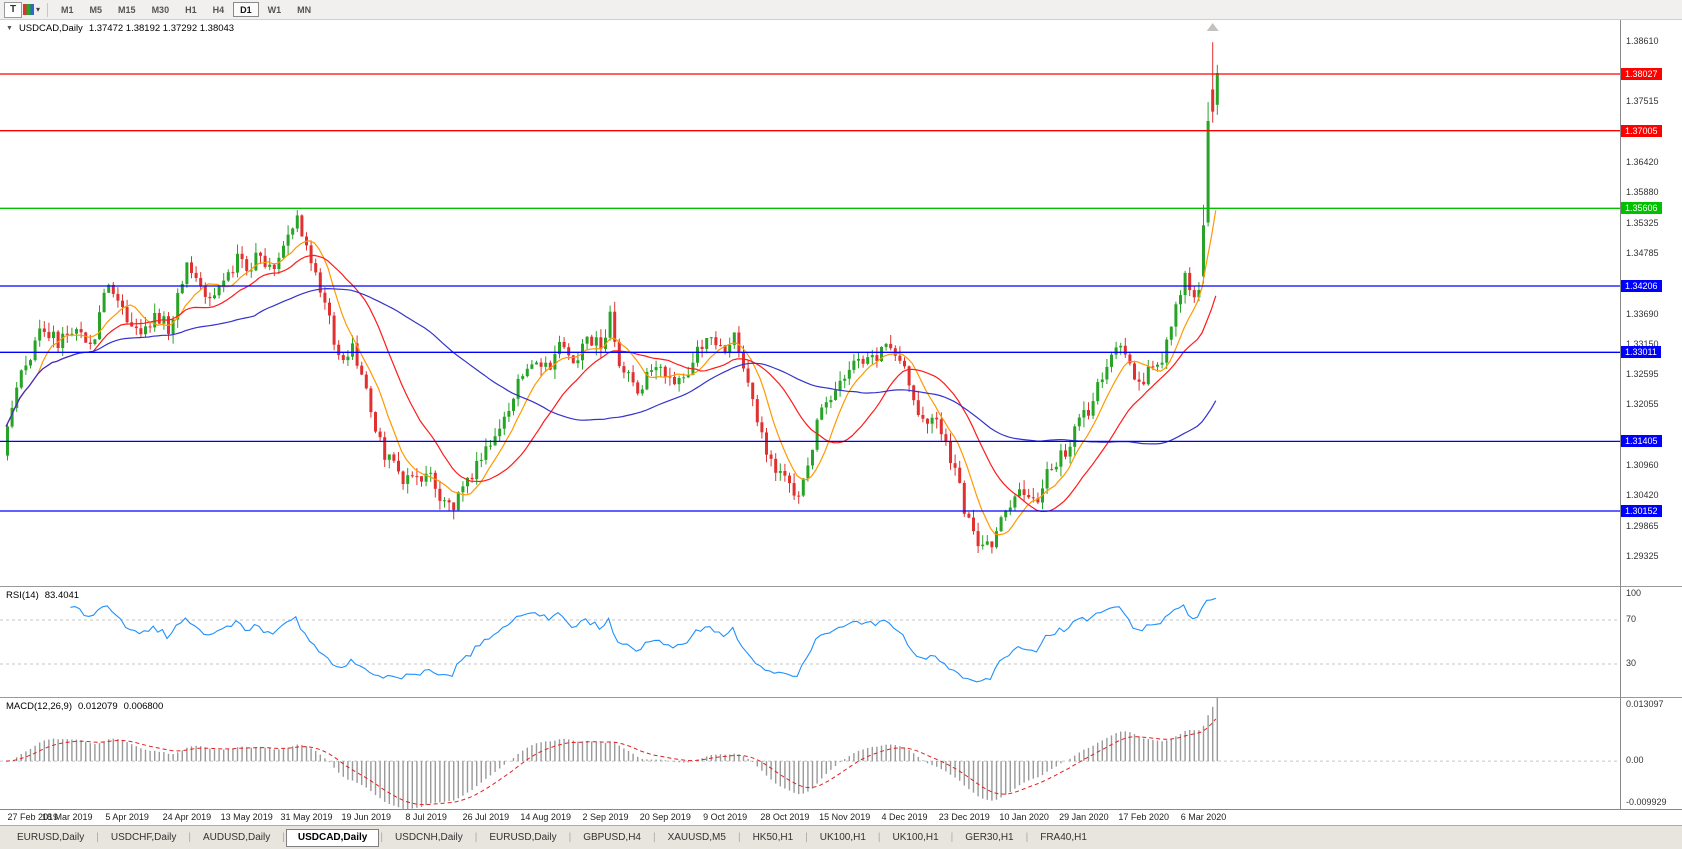 The width and height of the screenshot is (1682, 849). What do you see at coordinates (486, 817) in the screenshot?
I see `date-label: 26 Jul 2019` at bounding box center [486, 817].